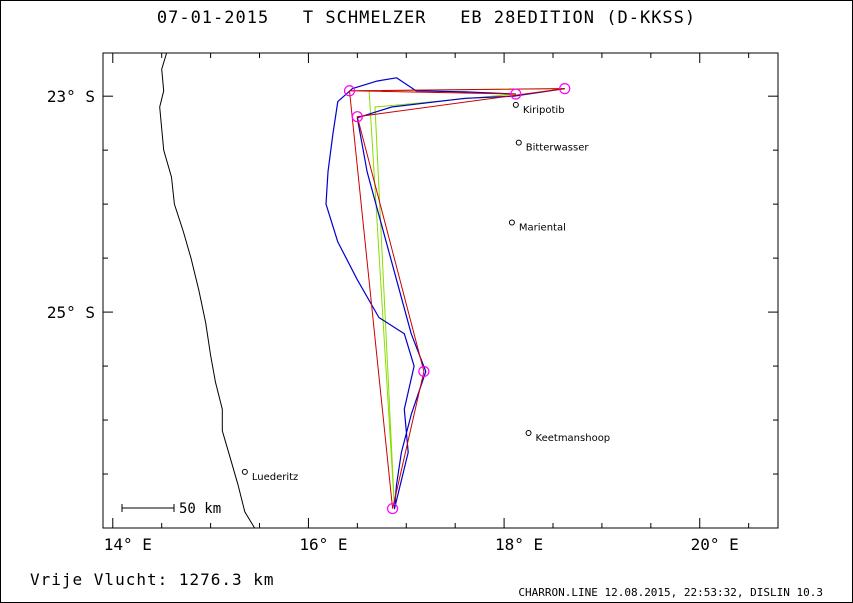 The width and height of the screenshot is (853, 603). I want to click on lon-tick-label: 16° E, so click(323, 544).